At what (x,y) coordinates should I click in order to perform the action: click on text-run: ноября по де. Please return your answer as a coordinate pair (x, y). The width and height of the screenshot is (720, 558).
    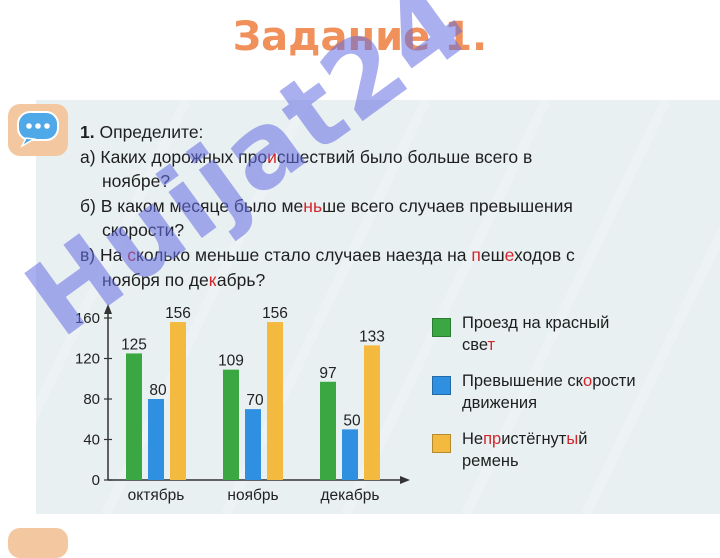
    Looking at the image, I should click on (155, 279).